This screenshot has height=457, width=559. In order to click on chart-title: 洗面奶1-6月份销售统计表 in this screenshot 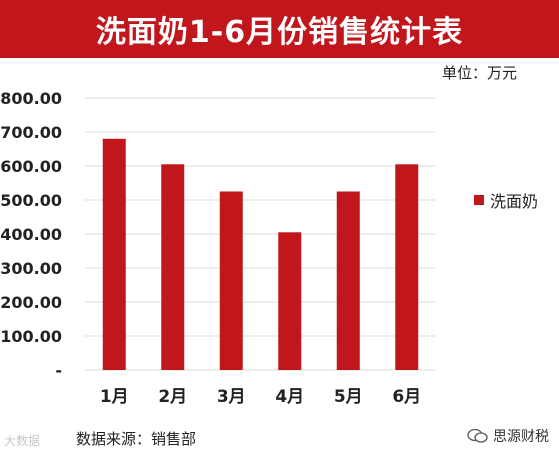, I will do `click(279, 29)`.